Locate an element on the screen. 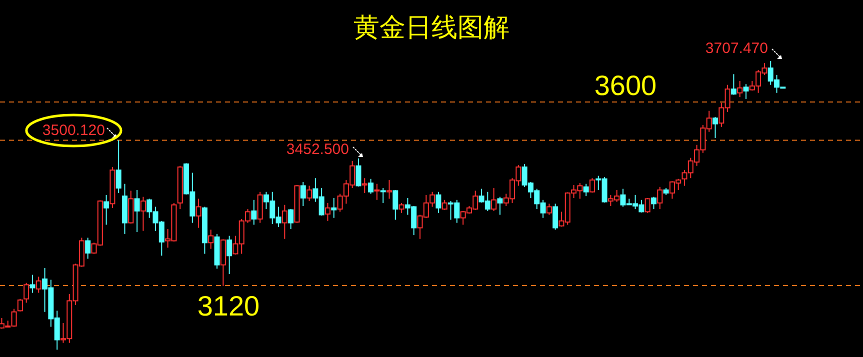  ref-line-label: 3120 is located at coordinates (228, 306).